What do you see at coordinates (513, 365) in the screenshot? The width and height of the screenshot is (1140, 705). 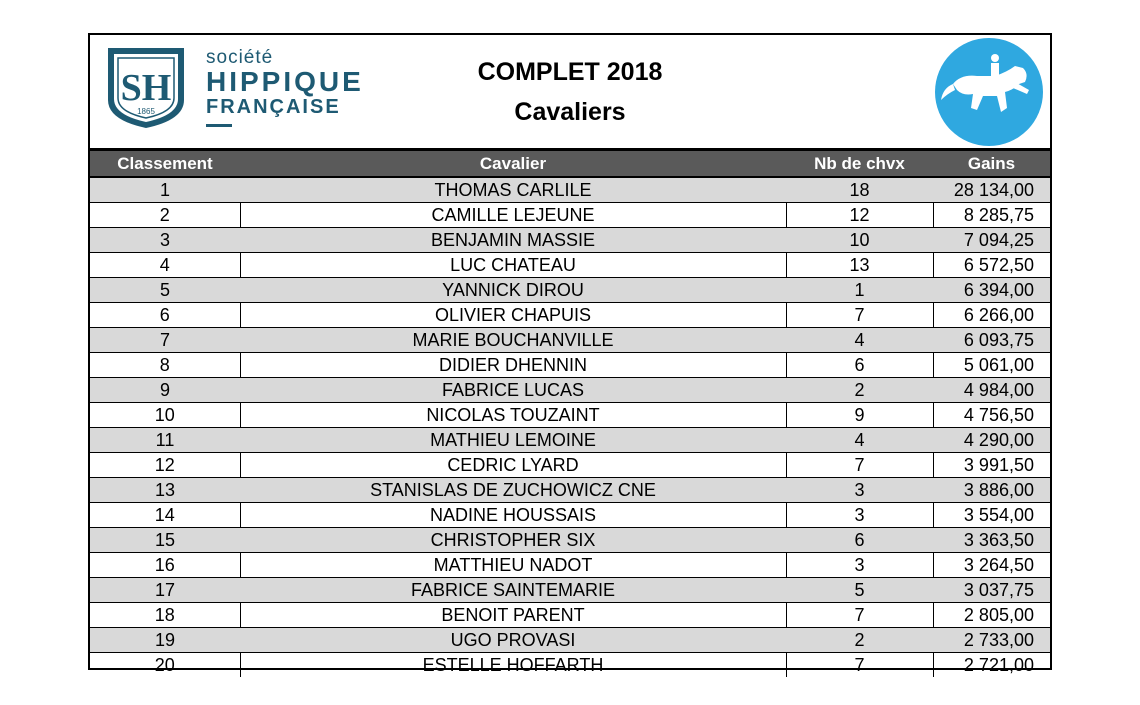 I see `cell-rider: DIDIER DHENNIN` at bounding box center [513, 365].